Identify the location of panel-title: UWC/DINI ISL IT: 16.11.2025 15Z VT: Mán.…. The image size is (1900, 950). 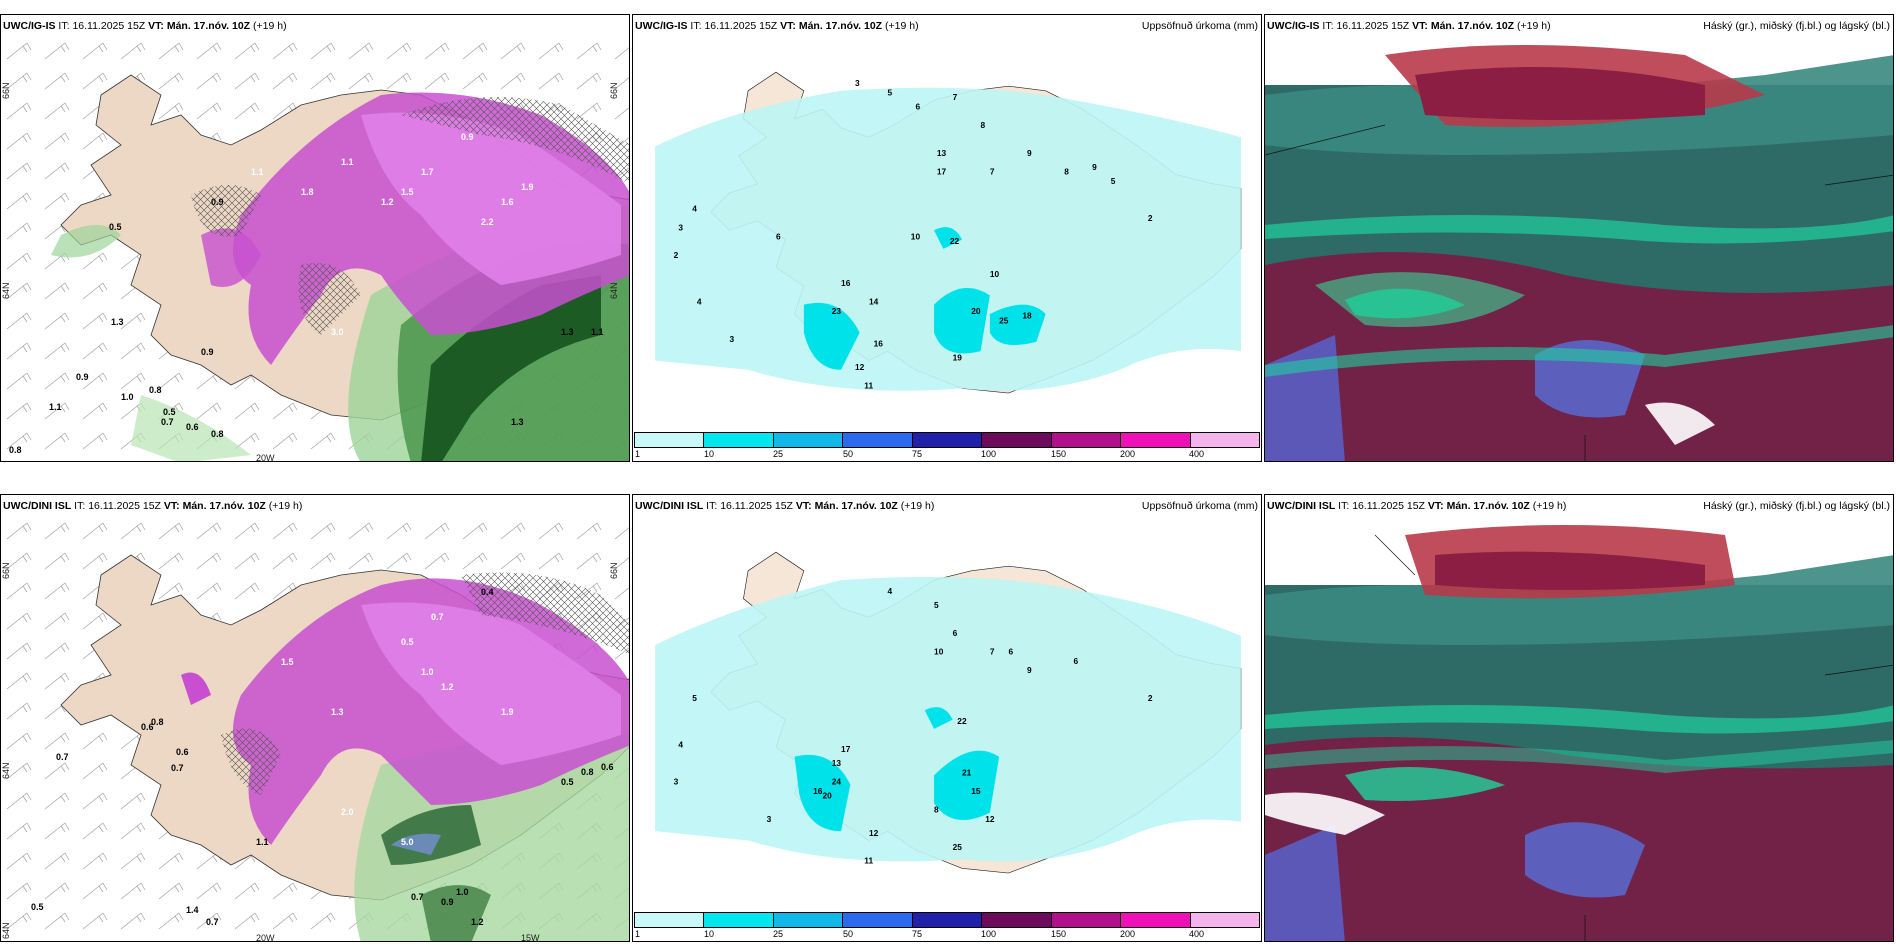
(785, 506).